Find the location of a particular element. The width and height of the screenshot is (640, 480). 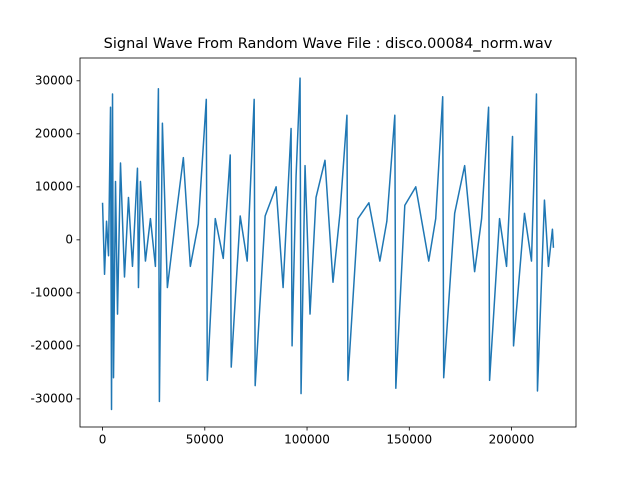

x-tick-label: 200000 is located at coordinates (512, 440).